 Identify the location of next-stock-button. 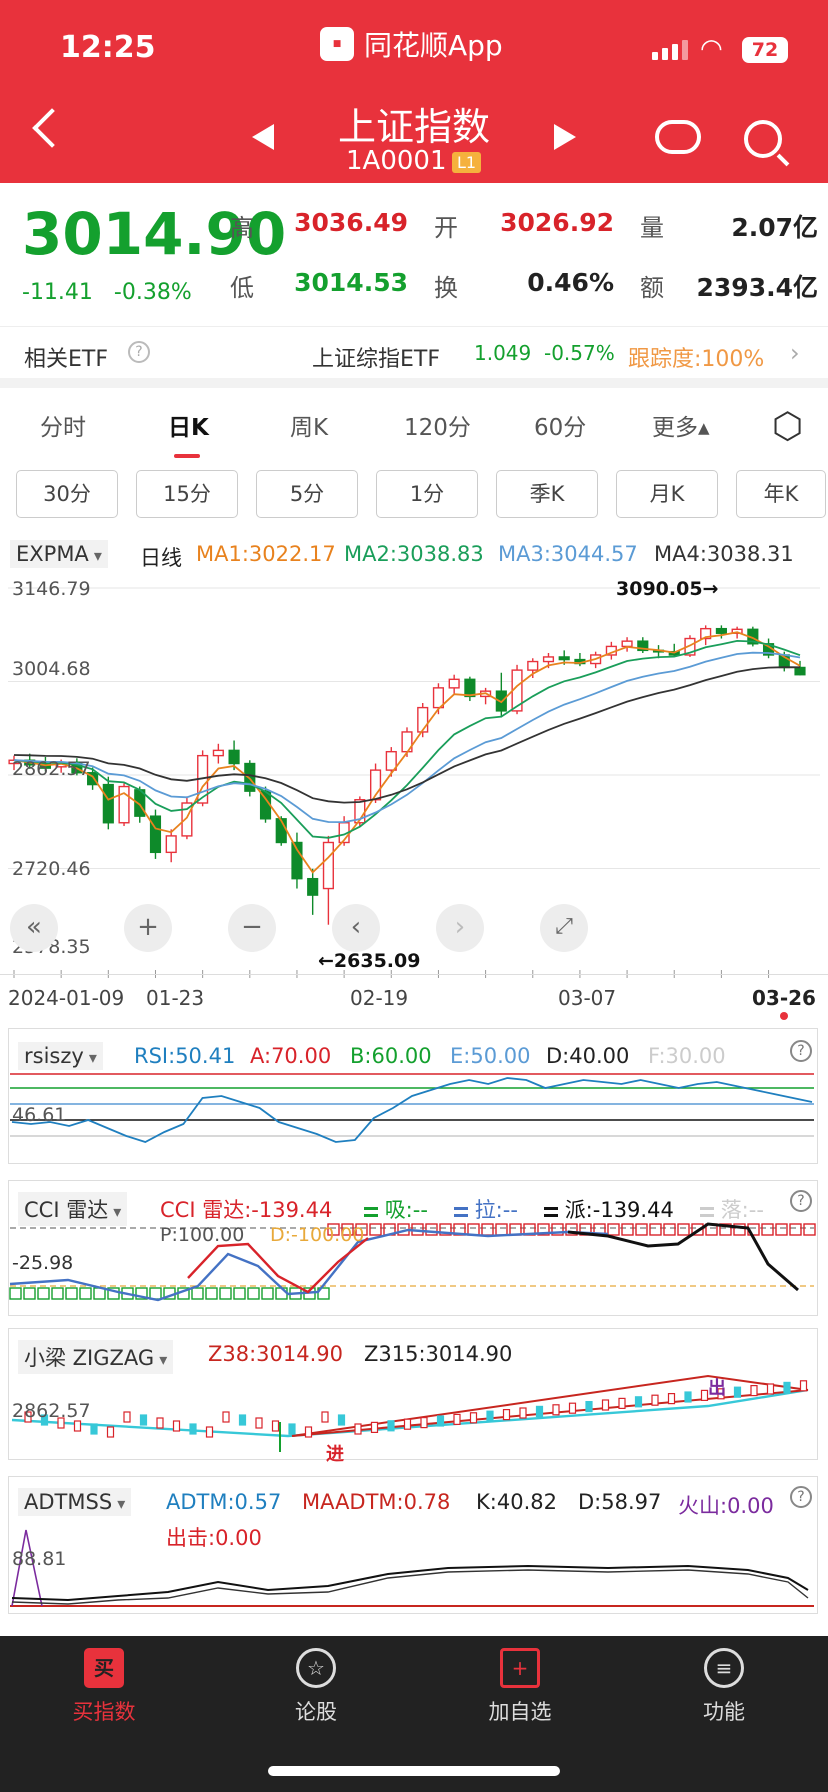
(565, 137).